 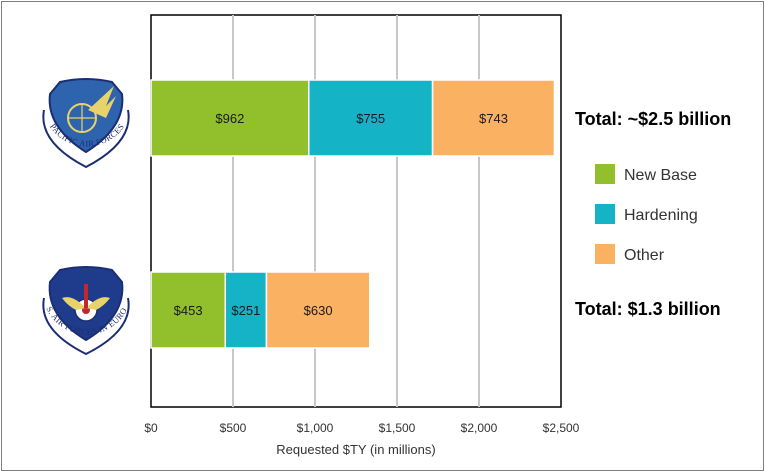 I want to click on bar-value-label-1-1: $251, so click(x=245, y=310).